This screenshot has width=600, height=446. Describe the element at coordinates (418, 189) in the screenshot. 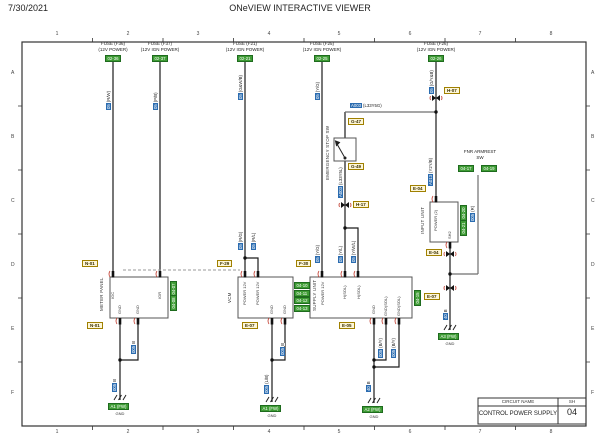

I see `connector-tag-e04-top: E-04` at that location.